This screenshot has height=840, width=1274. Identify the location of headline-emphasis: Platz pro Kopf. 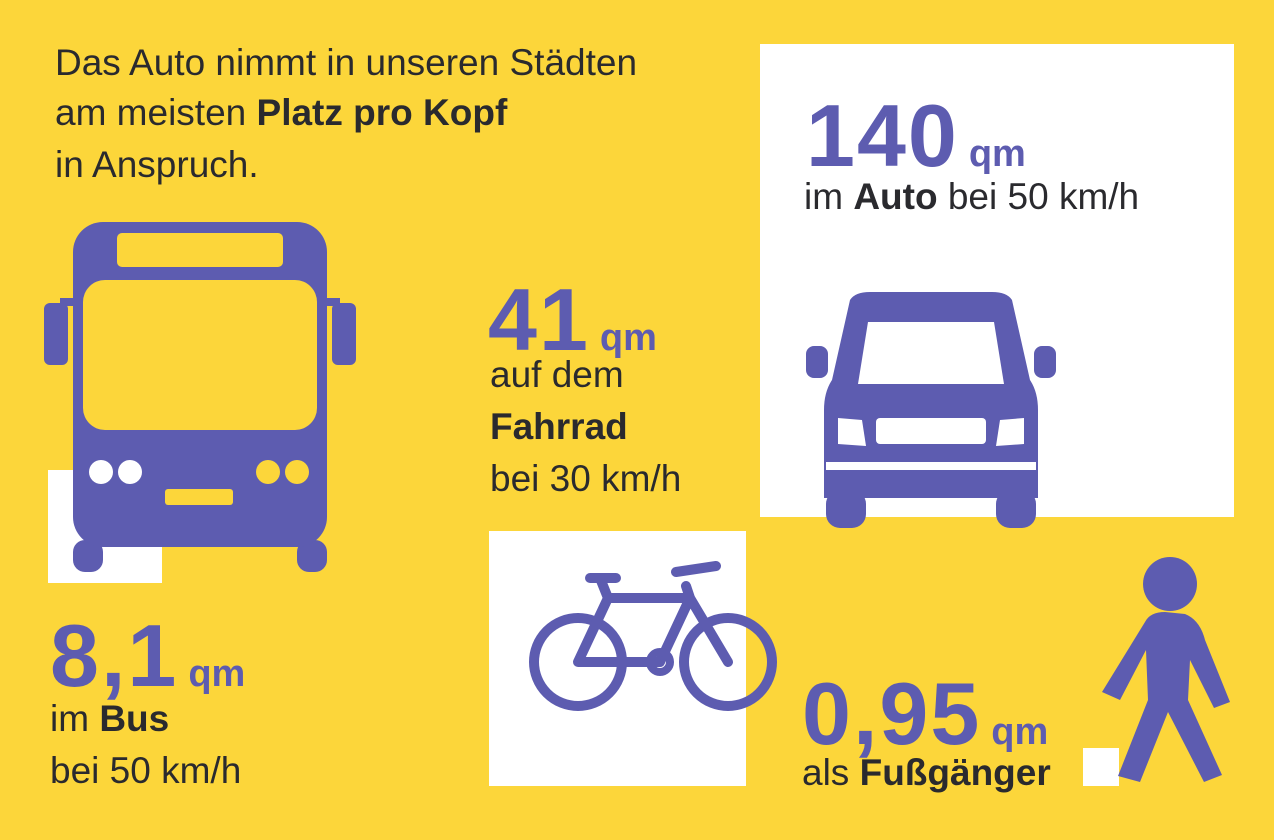
(382, 112).